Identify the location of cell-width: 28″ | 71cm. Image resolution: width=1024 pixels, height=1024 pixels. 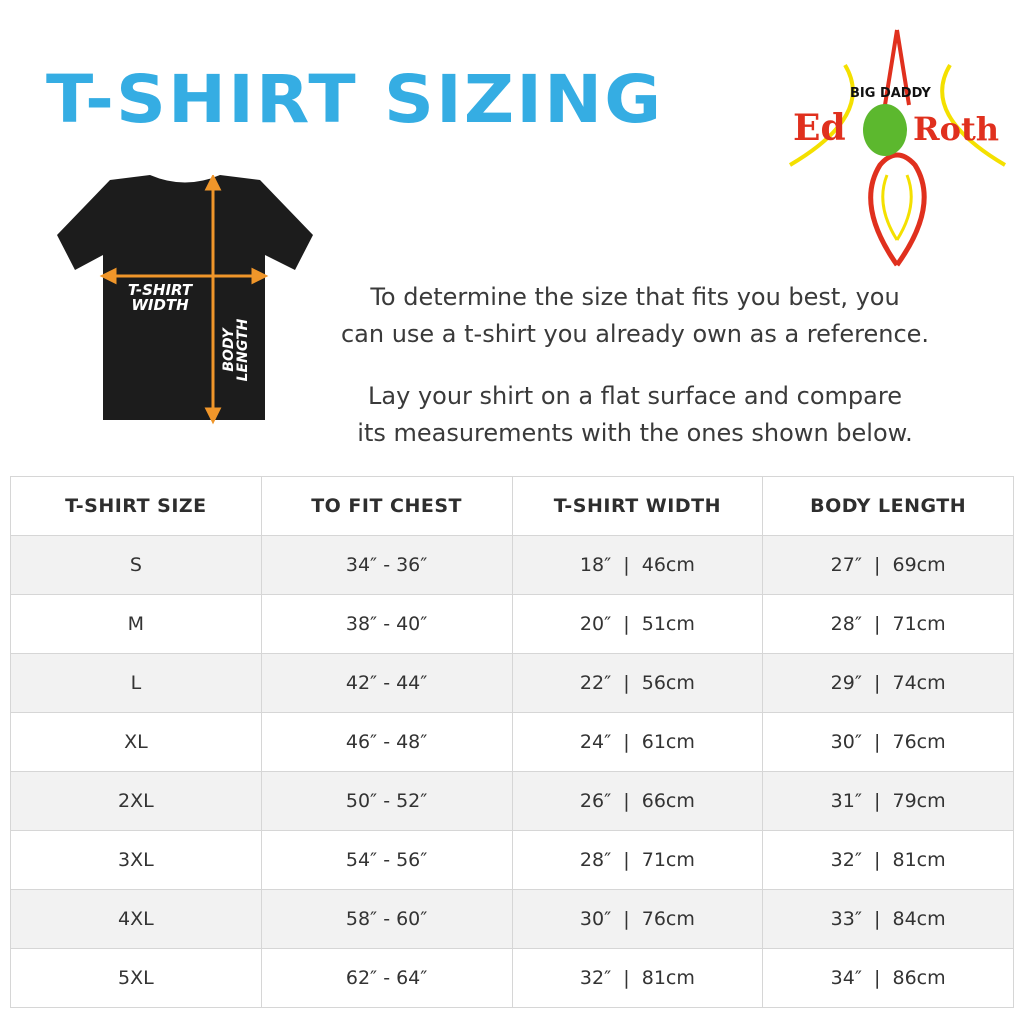
(637, 860).